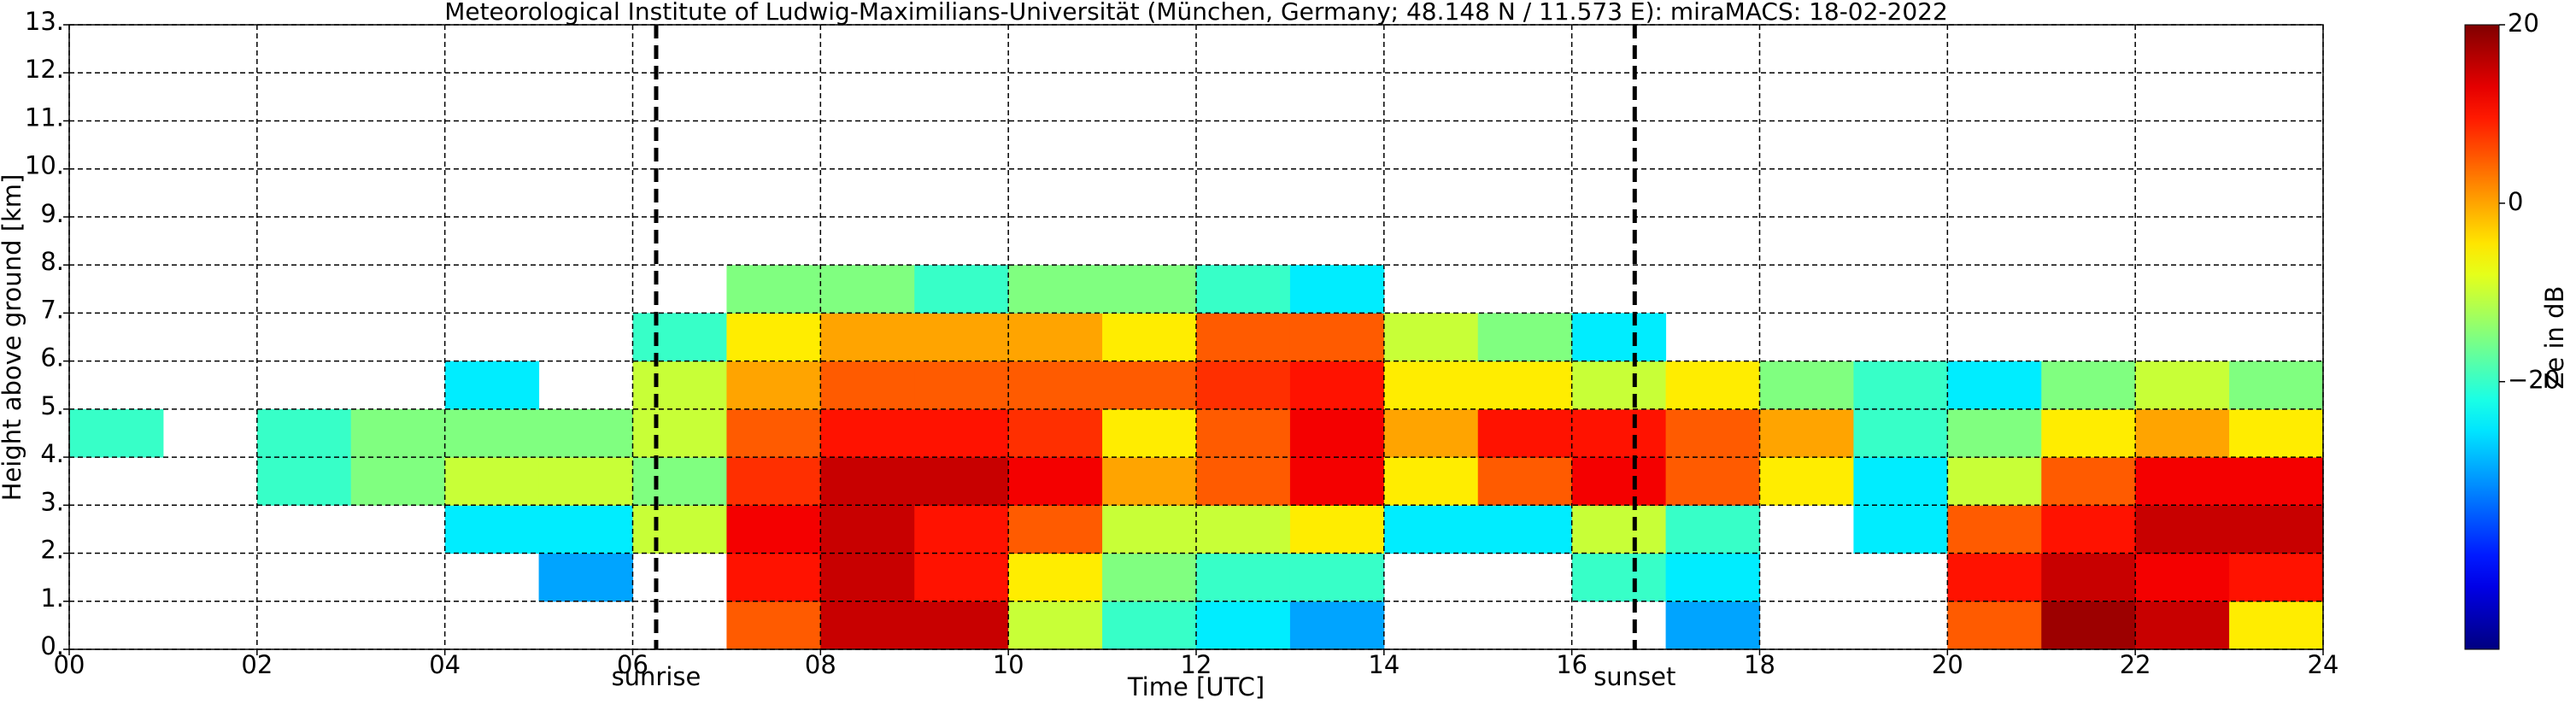  Describe the element at coordinates (52, 645) in the screenshot. I see `y-tick-label: 0.` at that location.